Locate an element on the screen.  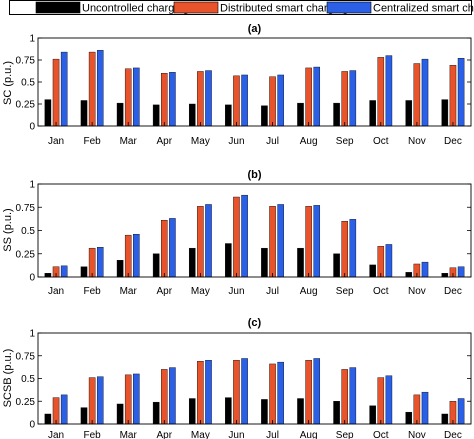
legend-label-1: Uncontrolled charging is located at coordinates (135, 9).